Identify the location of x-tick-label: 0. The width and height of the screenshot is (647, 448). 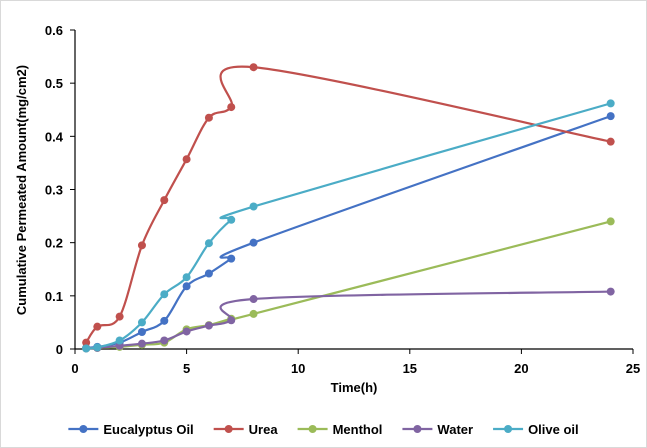
(74, 368).